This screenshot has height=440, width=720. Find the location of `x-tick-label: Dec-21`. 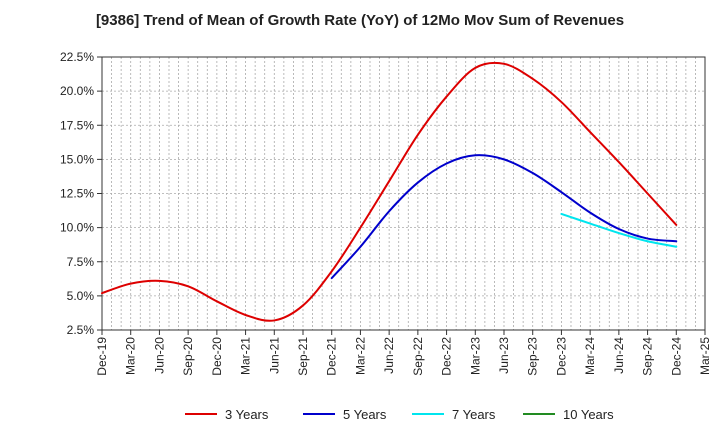

x-tick-label: Dec-21 is located at coordinates (332, 356).